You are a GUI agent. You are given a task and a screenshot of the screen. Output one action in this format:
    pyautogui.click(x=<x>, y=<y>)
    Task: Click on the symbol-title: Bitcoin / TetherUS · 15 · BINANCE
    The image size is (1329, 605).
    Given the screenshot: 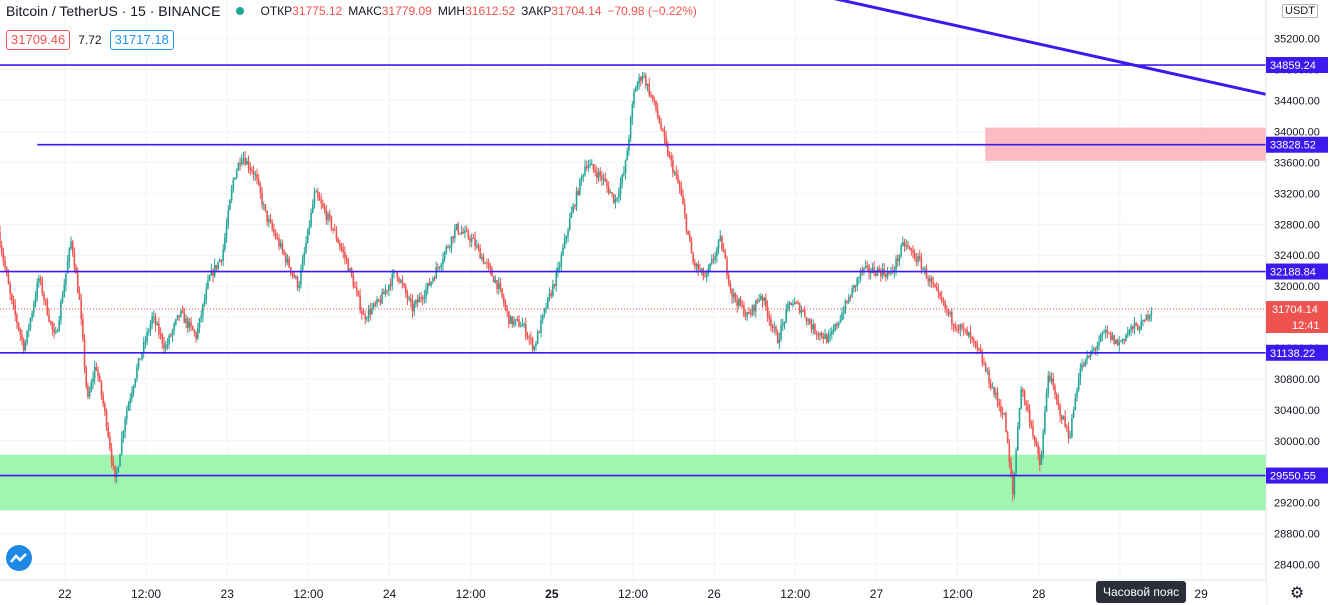 What is the action you would take?
    pyautogui.click(x=113, y=11)
    